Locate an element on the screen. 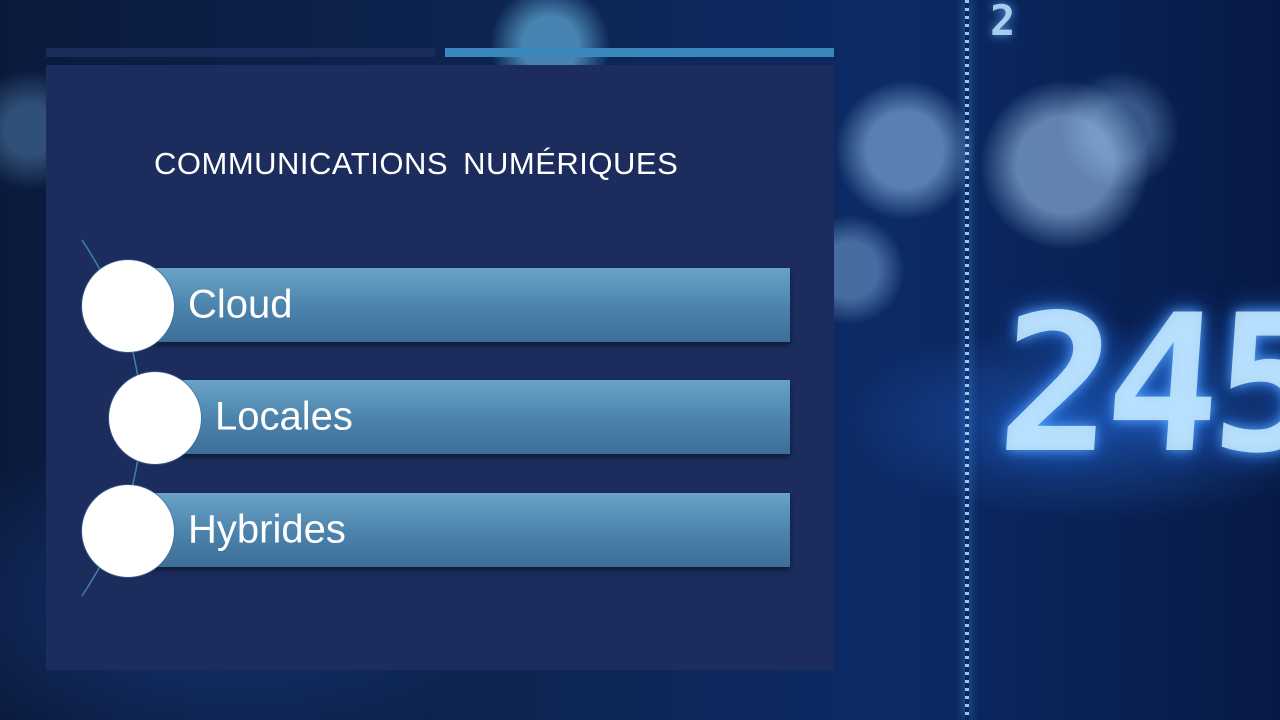  led-digits-display: 245 is located at coordinates (1136, 384).